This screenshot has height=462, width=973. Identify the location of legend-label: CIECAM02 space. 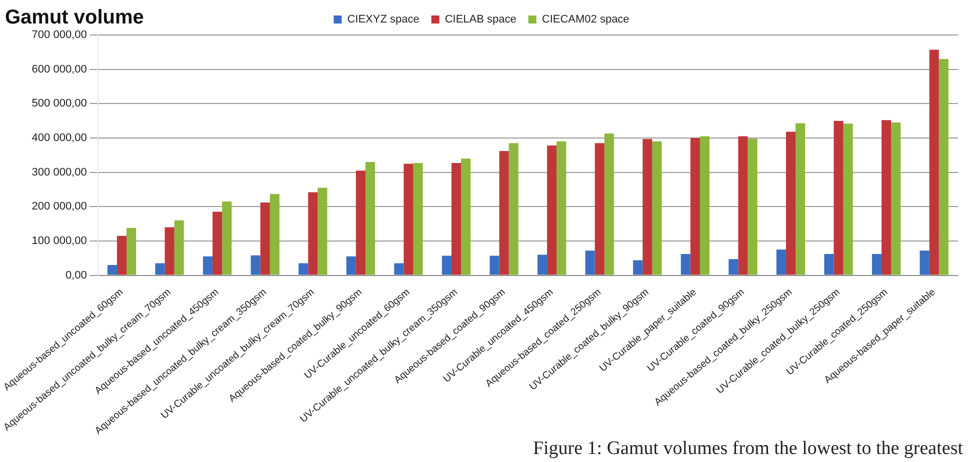
(586, 20).